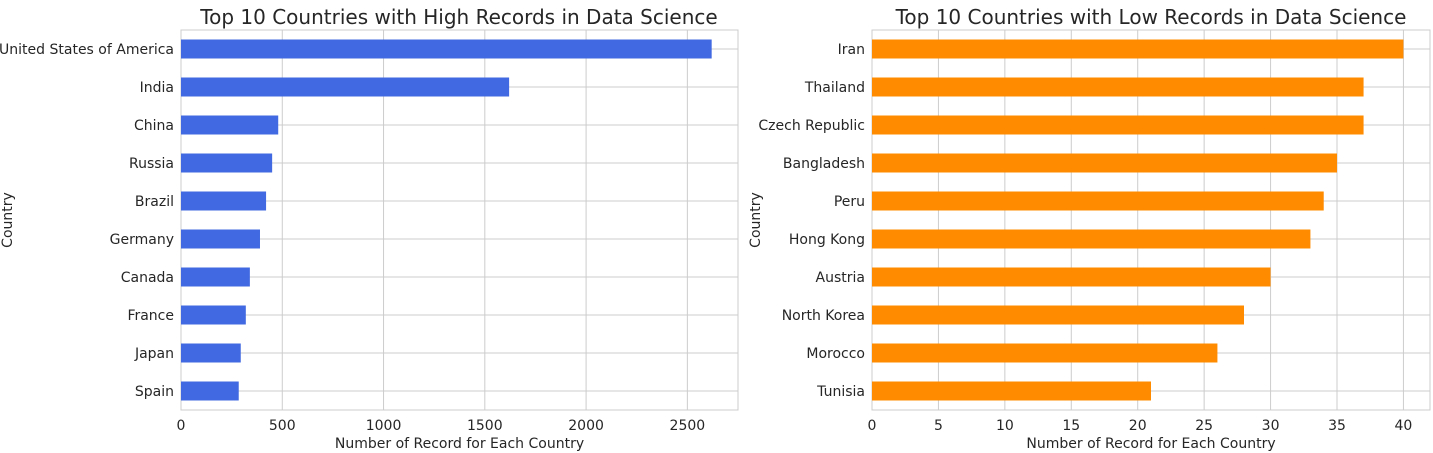  Describe the element at coordinates (151, 164) in the screenshot. I see `y-tick-label: Russia` at that location.